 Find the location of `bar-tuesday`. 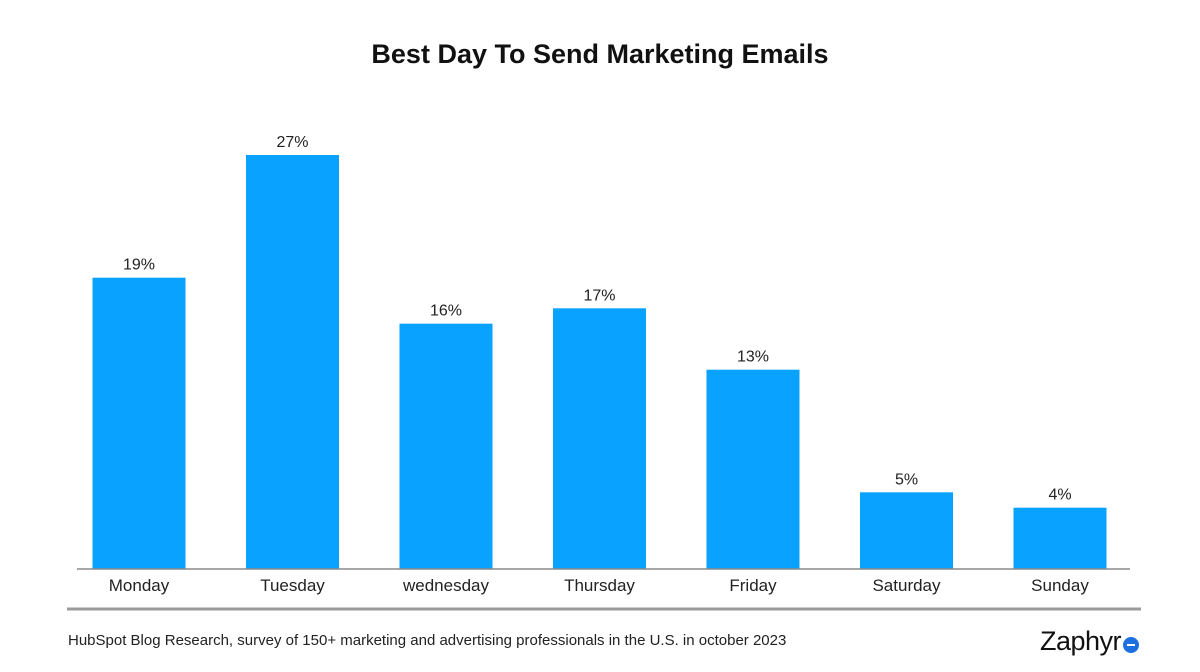

bar-tuesday is located at coordinates (292, 362).